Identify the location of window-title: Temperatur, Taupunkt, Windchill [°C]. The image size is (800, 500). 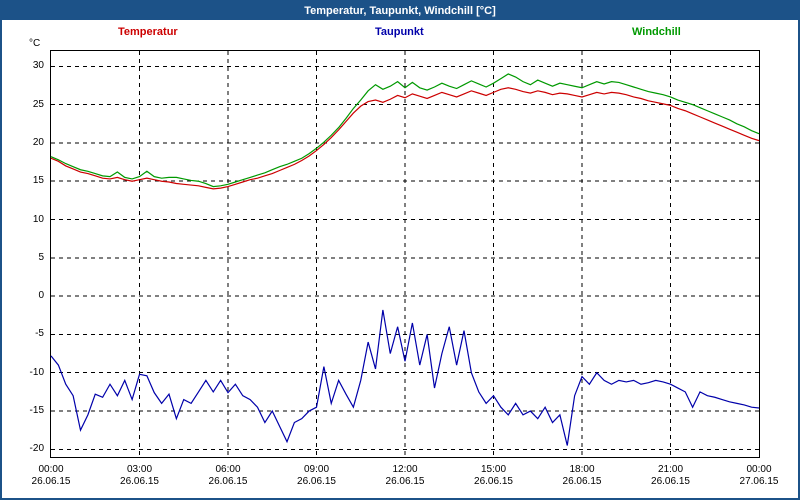
(400, 11).